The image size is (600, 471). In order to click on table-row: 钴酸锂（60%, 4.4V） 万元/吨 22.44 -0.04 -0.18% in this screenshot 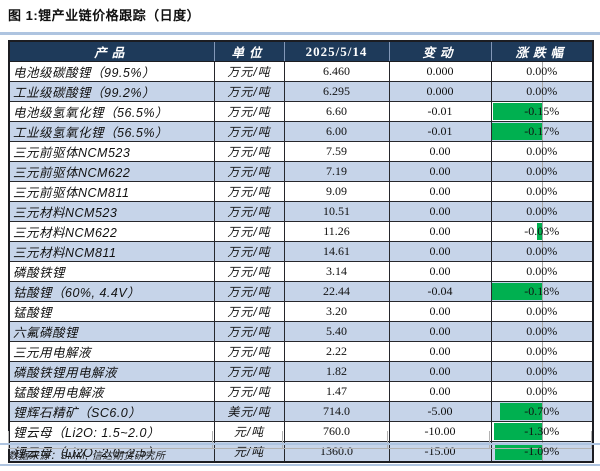, I will do `click(301, 291)`.